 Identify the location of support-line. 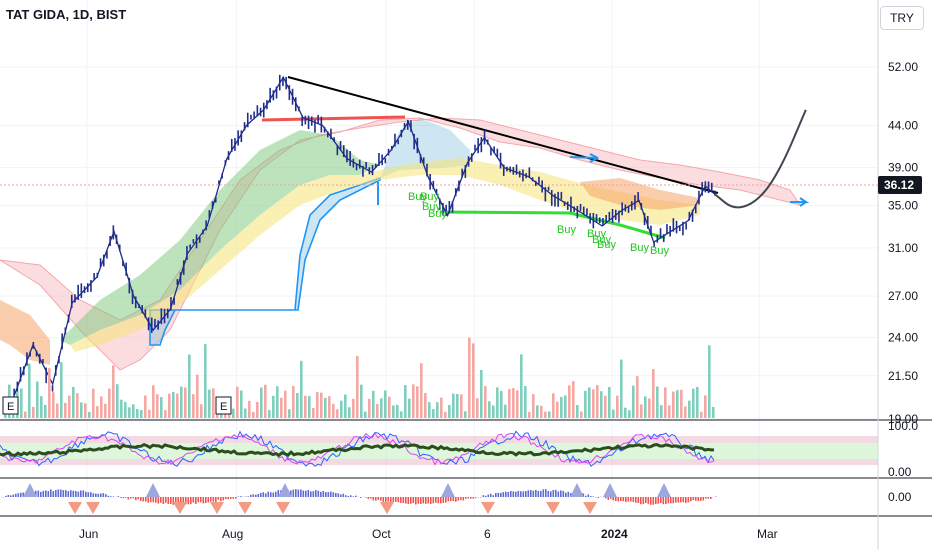
(552, 225).